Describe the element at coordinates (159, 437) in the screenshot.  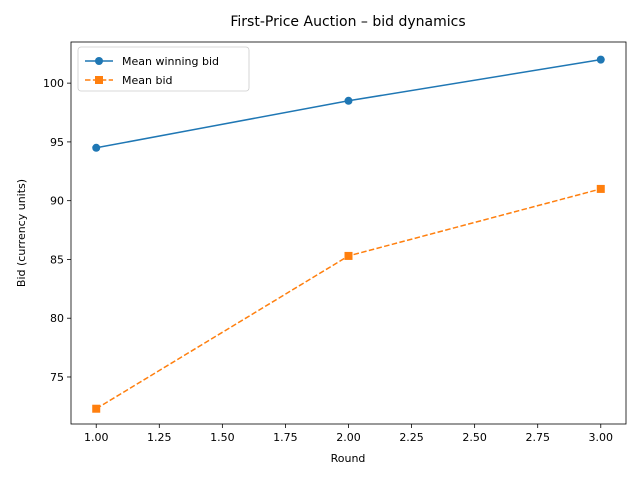
I see `x-tick-label: 1.25` at that location.